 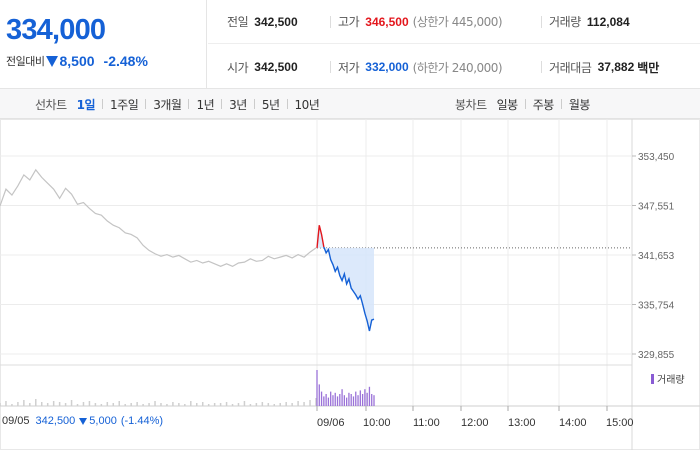 What do you see at coordinates (507, 104) in the screenshot?
I see `candle-tab-0: 일봉` at bounding box center [507, 104].